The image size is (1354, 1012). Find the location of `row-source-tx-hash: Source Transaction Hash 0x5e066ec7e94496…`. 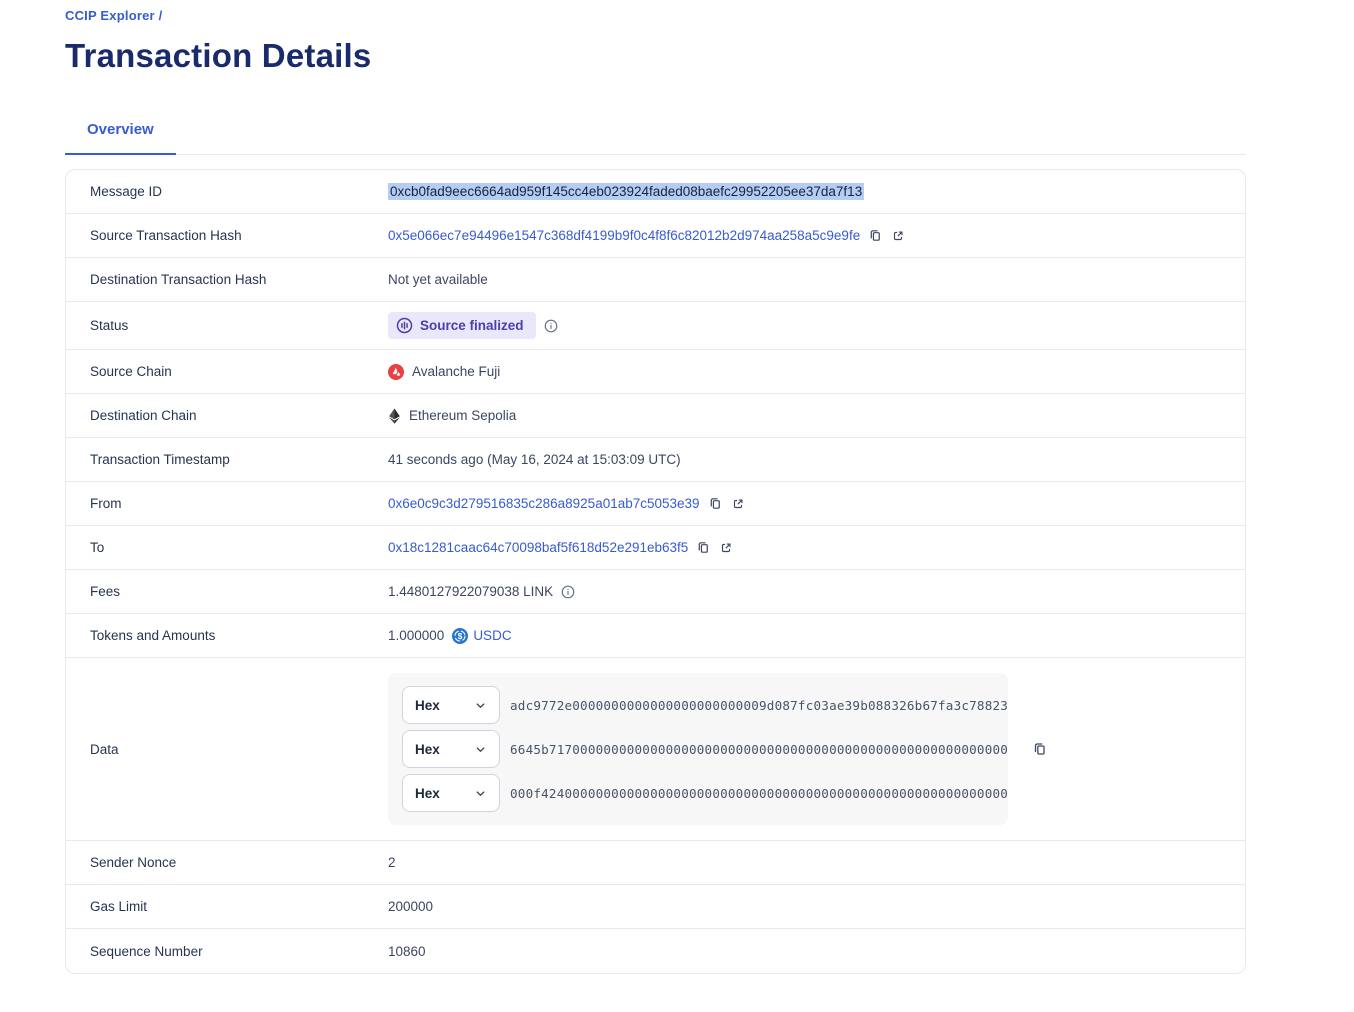

row-source-tx-hash: Source Transaction Hash 0x5e066ec7e94496… is located at coordinates (655, 236).